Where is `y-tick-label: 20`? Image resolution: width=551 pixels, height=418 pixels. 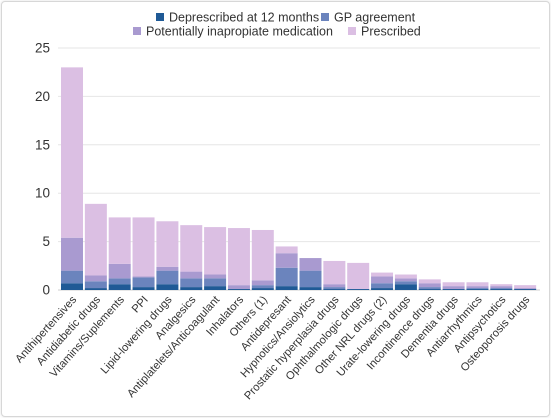 y-tick-label: 20 is located at coordinates (42, 96).